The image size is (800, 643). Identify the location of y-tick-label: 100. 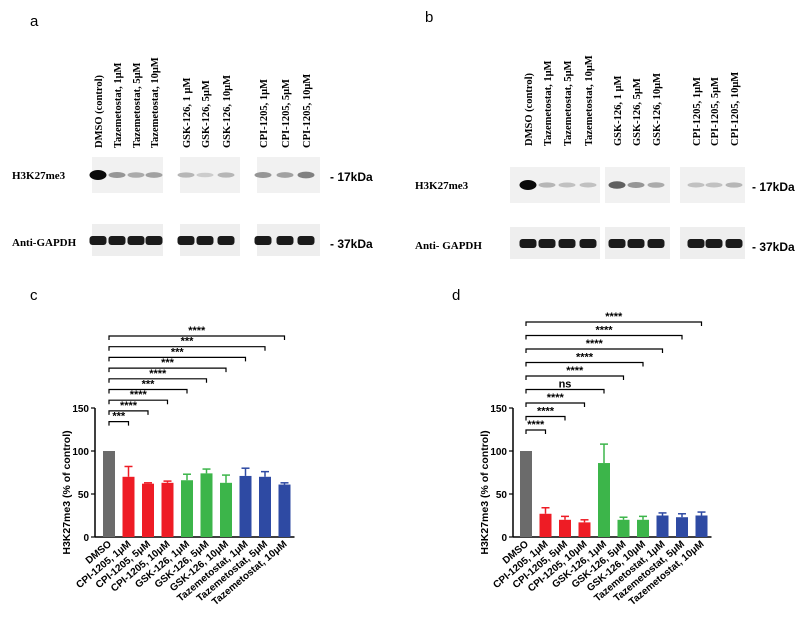
(80, 452).